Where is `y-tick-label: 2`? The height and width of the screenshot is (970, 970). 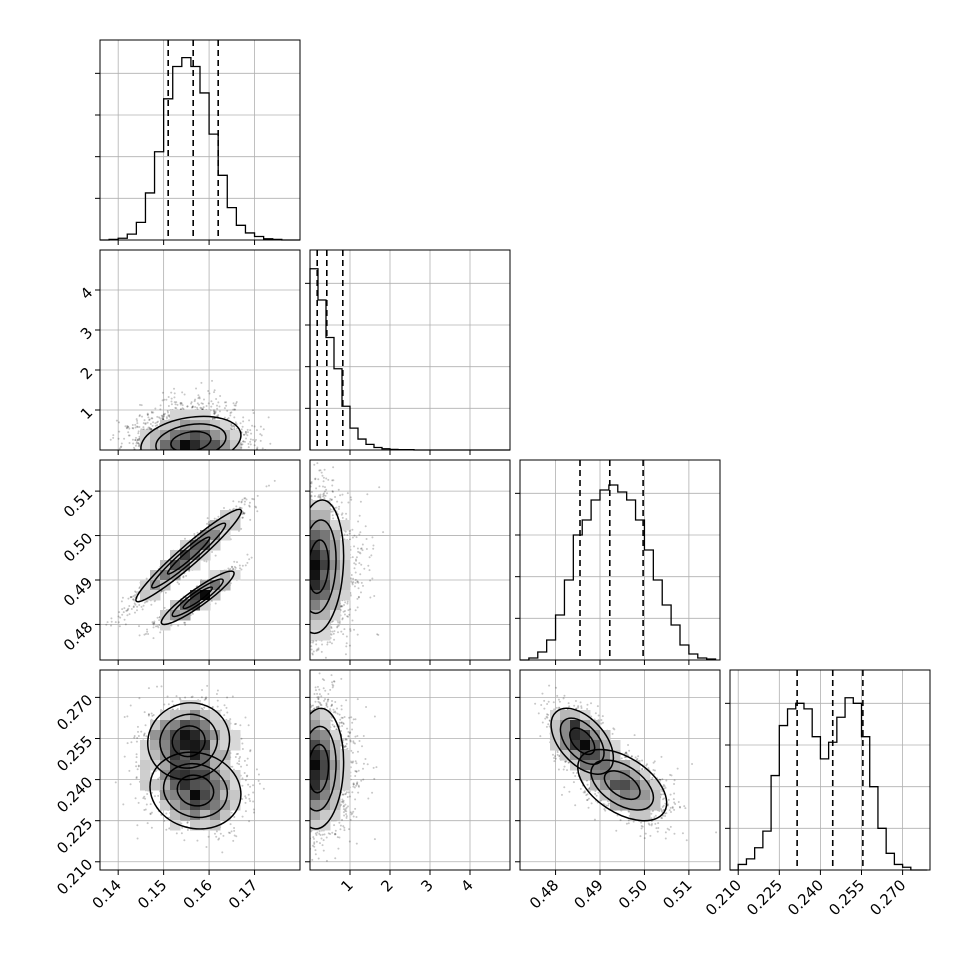
y-tick-label: 2 is located at coordinates (86, 373).